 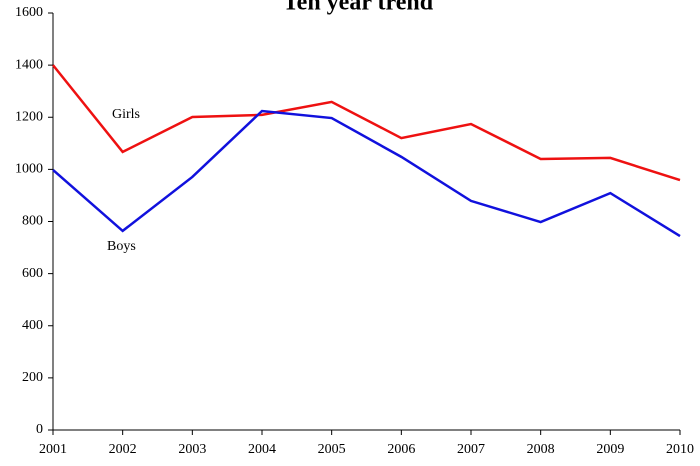 I want to click on x-tick-label: 2006, so click(x=401, y=449).